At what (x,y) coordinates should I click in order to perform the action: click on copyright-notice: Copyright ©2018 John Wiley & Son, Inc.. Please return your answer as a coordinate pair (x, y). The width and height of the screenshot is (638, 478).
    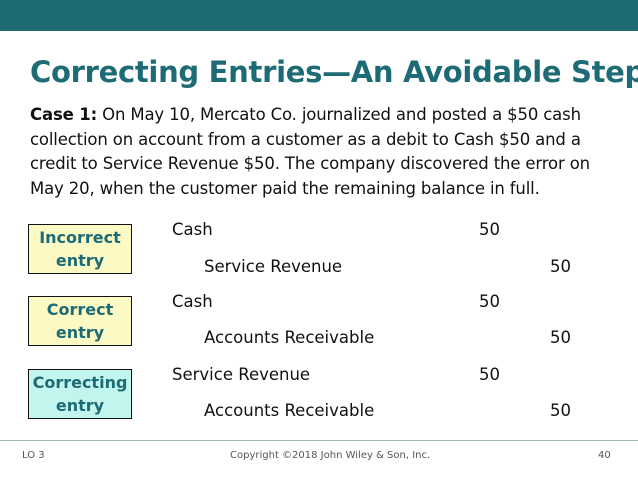
    Looking at the image, I should click on (330, 455).